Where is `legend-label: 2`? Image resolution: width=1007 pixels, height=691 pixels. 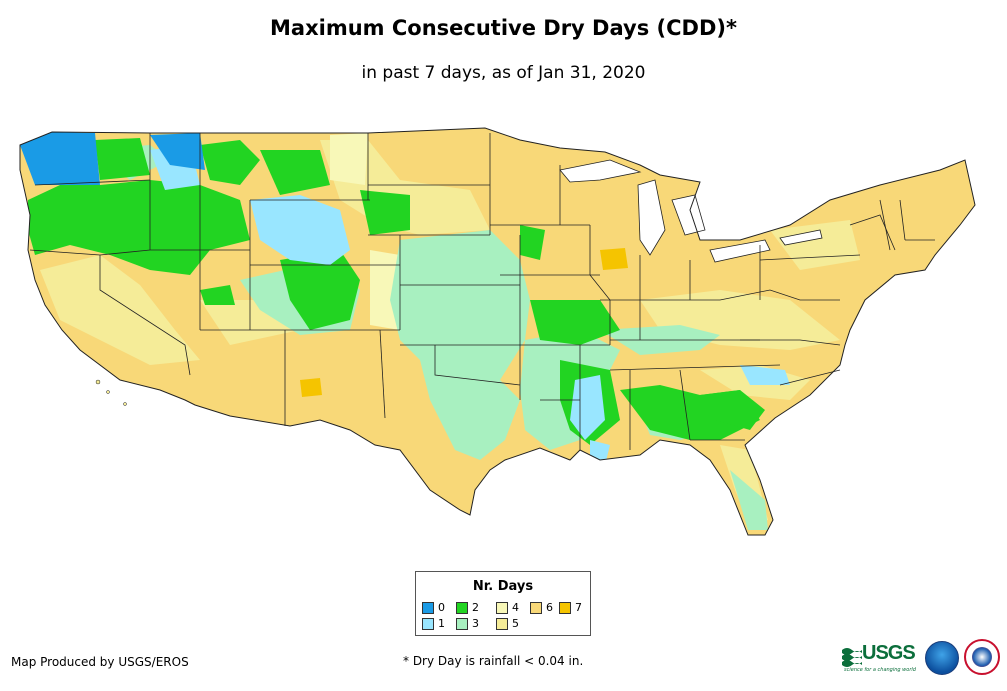 legend-label: 2 is located at coordinates (475, 607).